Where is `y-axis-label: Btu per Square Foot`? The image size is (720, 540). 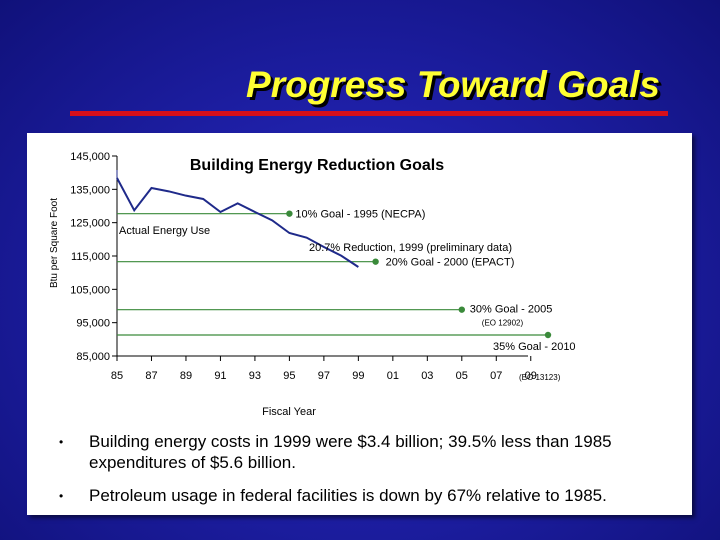
y-axis-label: Btu per Square Foot is located at coordinates (54, 243).